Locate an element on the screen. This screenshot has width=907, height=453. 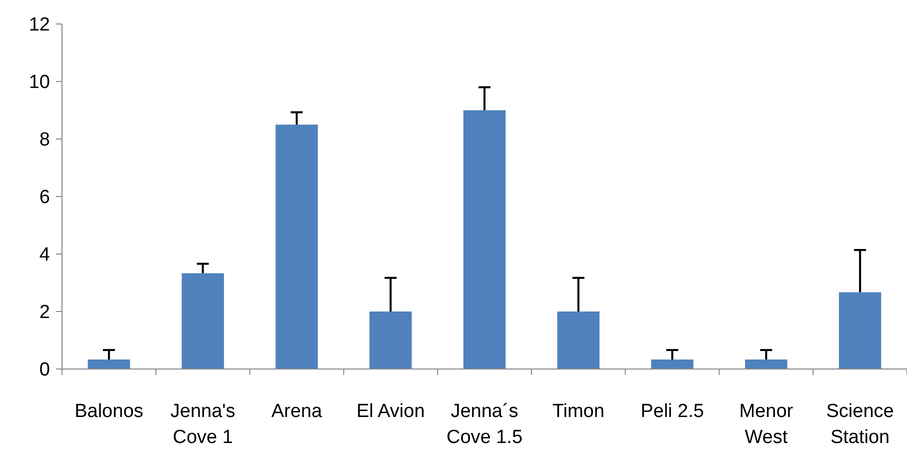
x-tick-label: Jenna's Cove 1 is located at coordinates (203, 424).